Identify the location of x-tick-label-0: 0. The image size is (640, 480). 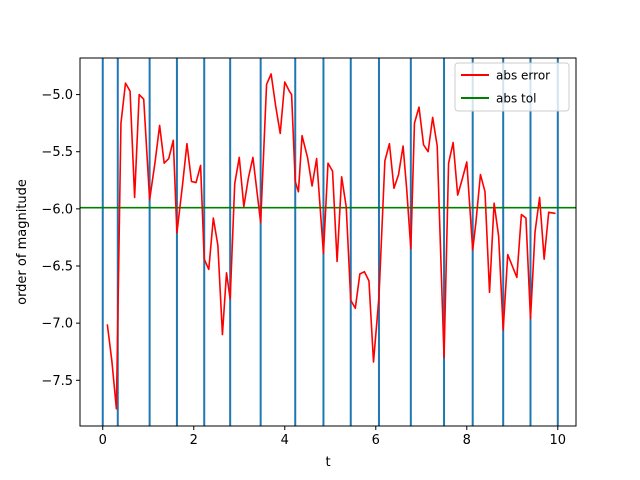
(103, 440).